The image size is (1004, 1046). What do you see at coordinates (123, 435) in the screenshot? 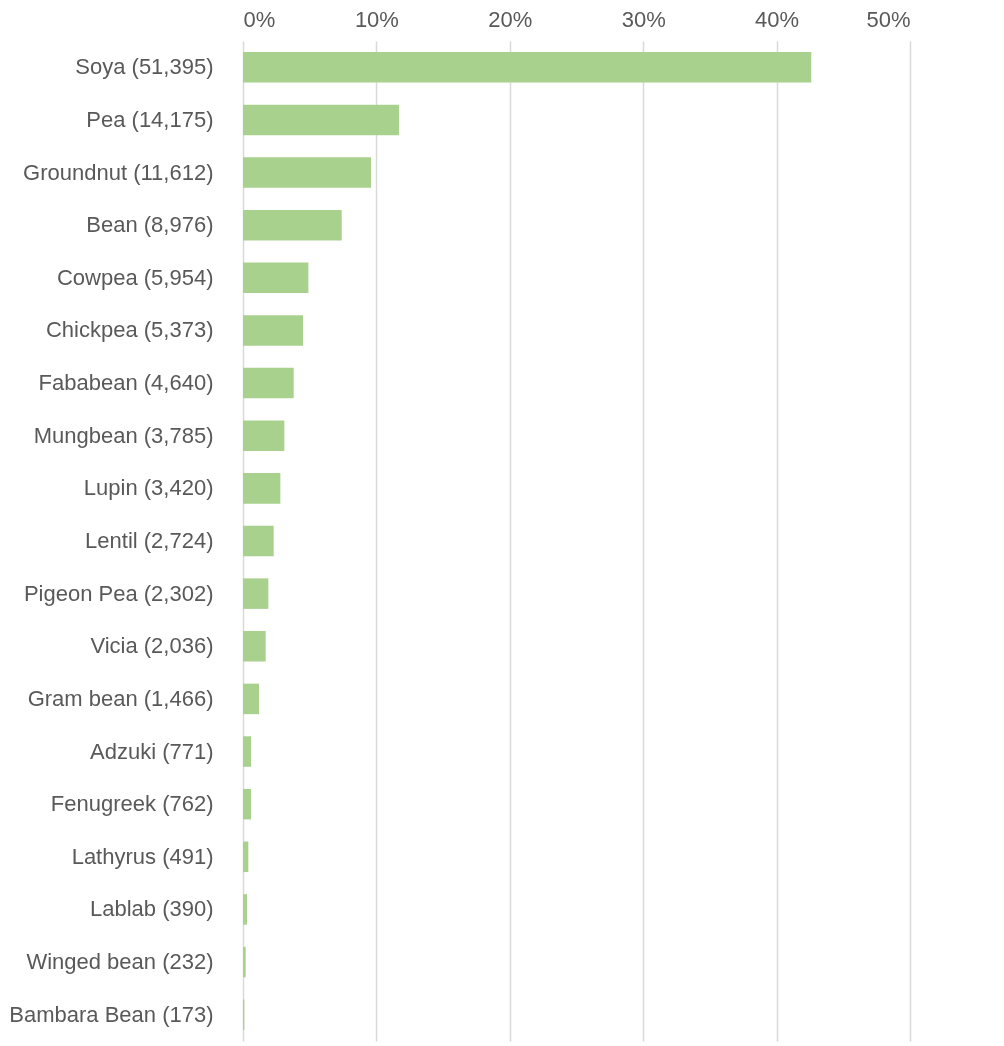
I see `y-tick-label: Mungbean (3,785)` at bounding box center [123, 435].